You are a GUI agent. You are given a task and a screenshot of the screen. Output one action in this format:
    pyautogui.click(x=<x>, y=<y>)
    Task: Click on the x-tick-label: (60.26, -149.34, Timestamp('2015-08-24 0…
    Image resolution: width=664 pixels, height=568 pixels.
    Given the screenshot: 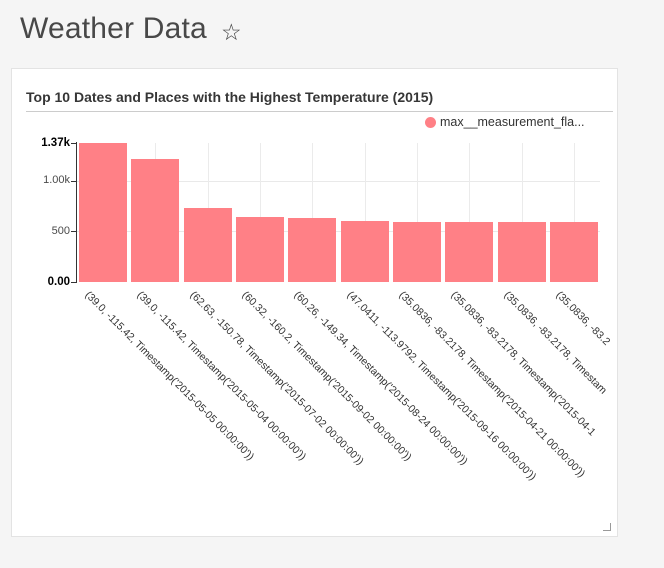 What is the action you would take?
    pyautogui.click(x=381, y=378)
    